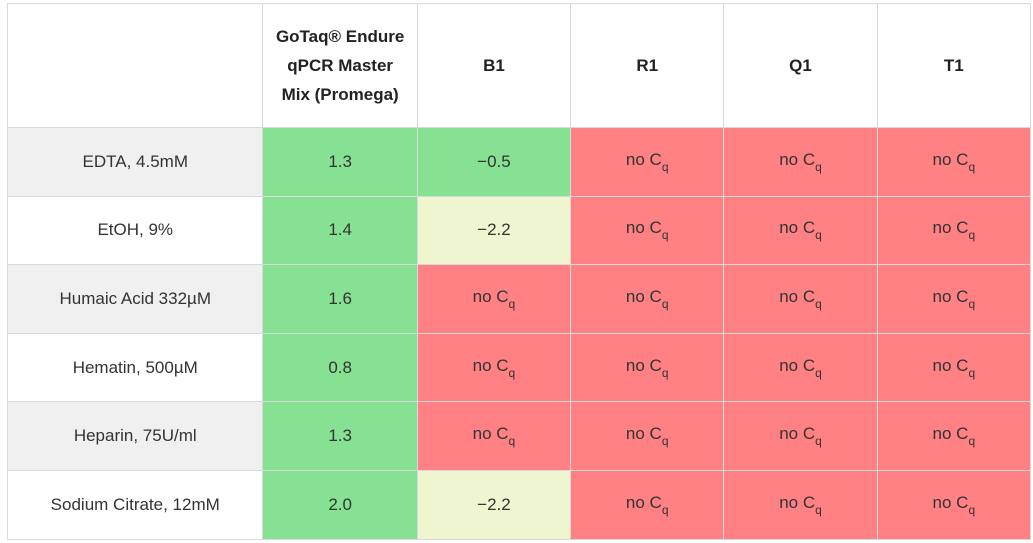 Image resolution: width=1033 pixels, height=543 pixels. What do you see at coordinates (135, 504) in the screenshot?
I see `row-label: Sodium Citrate, 12mM` at bounding box center [135, 504].